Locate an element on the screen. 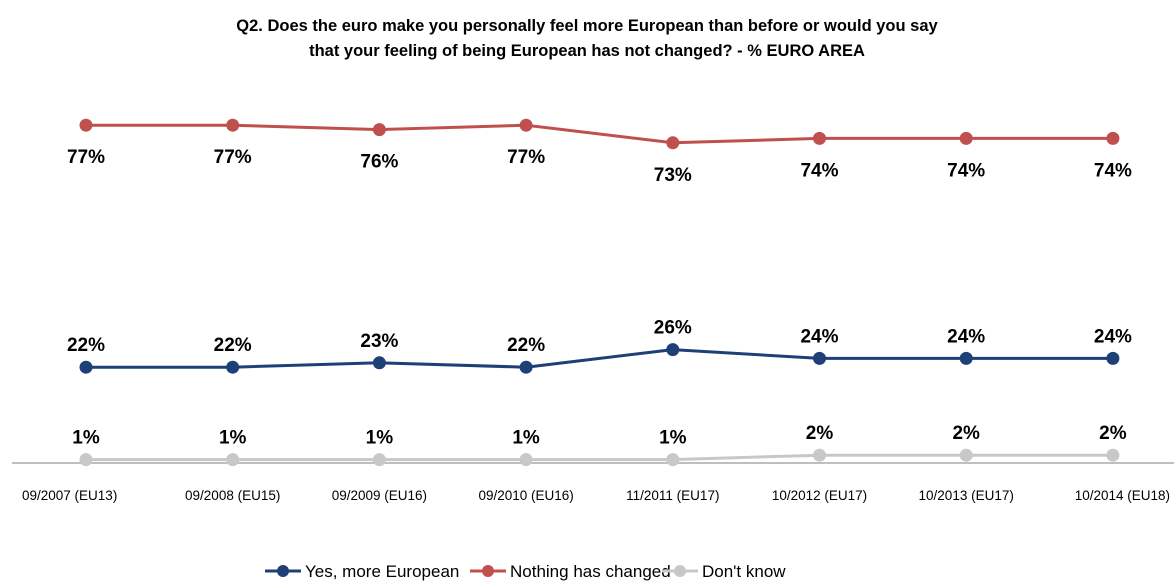  legend-item-nothing-has-changed: Nothing has changed is located at coordinates (570, 571).